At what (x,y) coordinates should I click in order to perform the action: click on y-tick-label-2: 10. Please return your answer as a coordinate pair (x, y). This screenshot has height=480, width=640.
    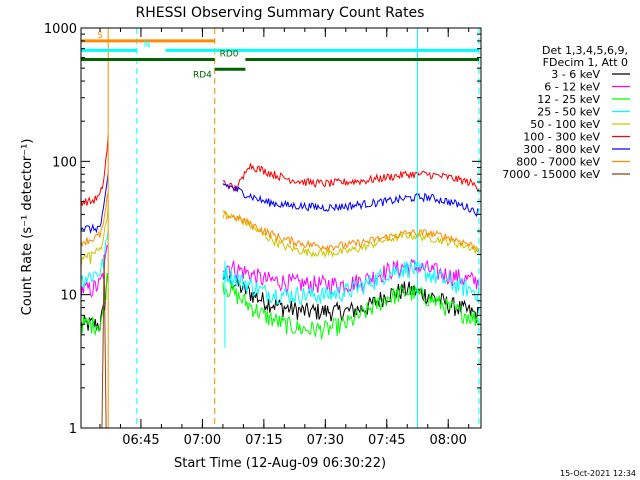
    Looking at the image, I should click on (68, 296).